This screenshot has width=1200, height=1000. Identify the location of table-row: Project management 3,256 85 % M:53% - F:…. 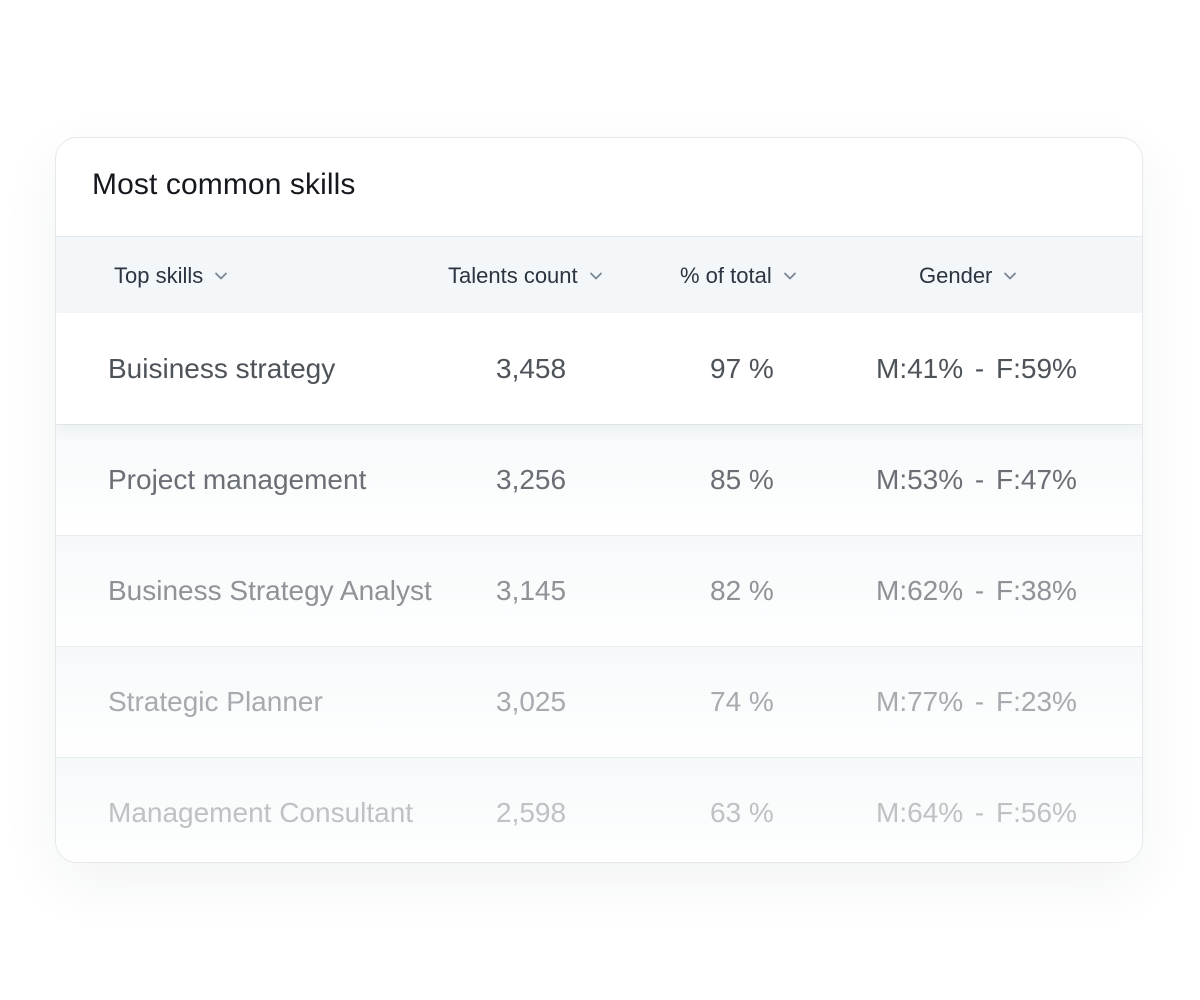
(599, 479).